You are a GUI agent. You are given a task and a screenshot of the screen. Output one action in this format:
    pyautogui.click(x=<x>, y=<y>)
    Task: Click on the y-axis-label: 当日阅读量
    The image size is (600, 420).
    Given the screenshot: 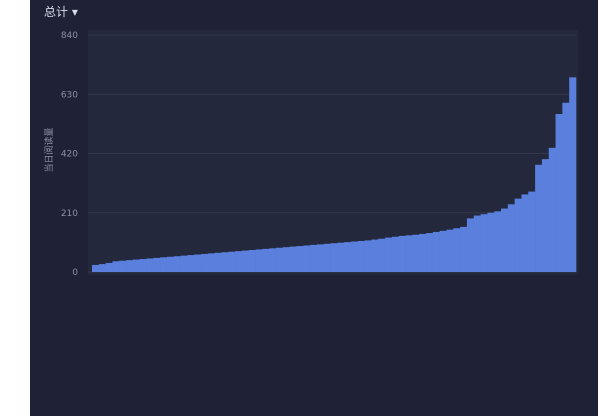 What is the action you would take?
    pyautogui.click(x=49, y=149)
    